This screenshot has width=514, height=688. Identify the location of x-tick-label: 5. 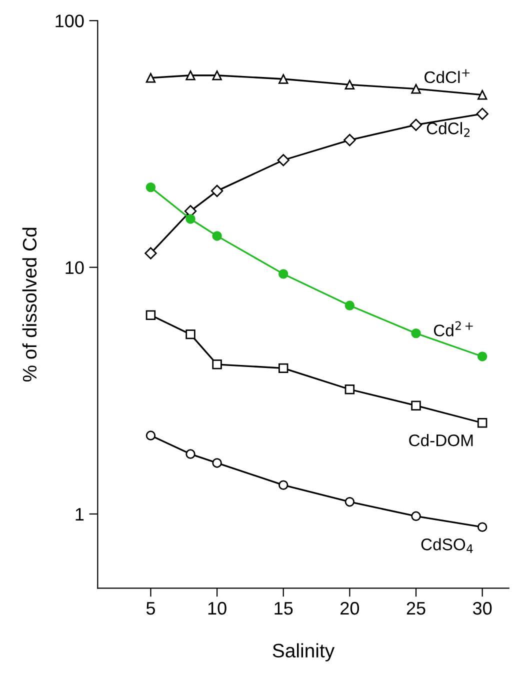
(150, 608).